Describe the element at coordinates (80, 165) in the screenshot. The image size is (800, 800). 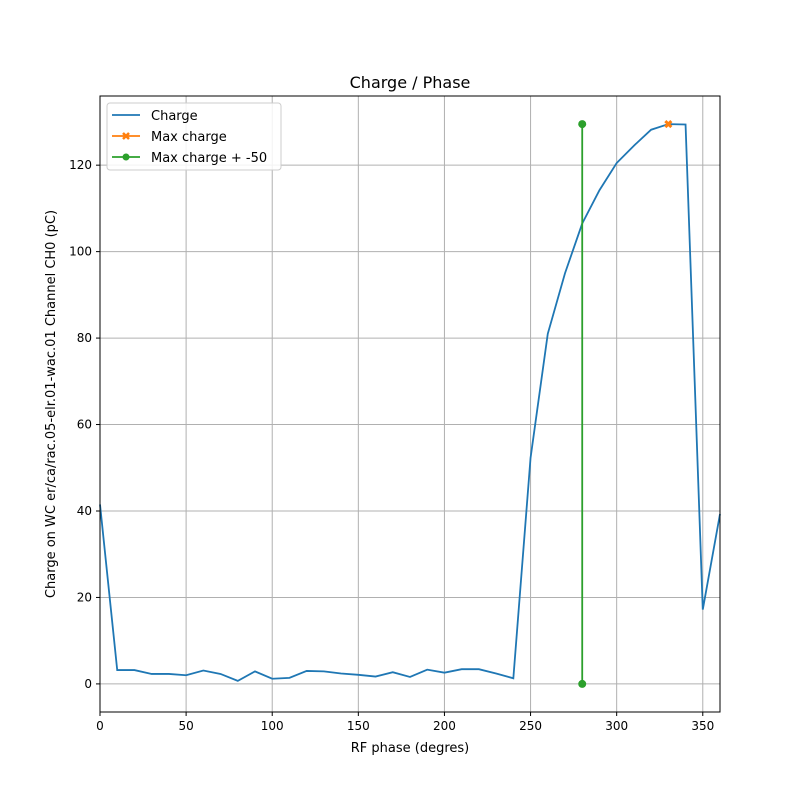
I see `y-tick-label: 120` at that location.